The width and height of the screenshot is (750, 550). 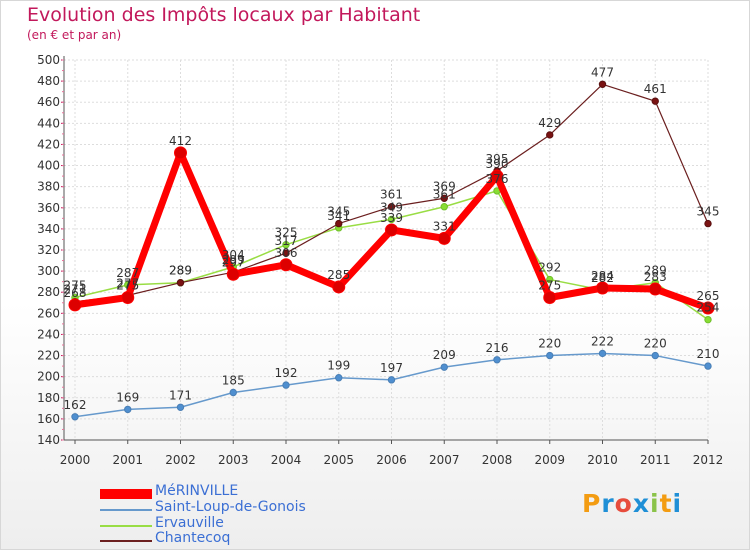 What do you see at coordinates (338, 216) in the screenshot?
I see `data-label-ervauville: 341` at bounding box center [338, 216].